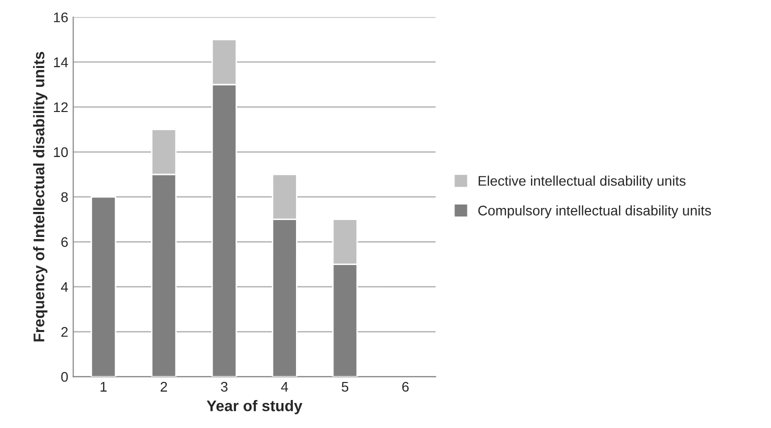  Describe the element at coordinates (582, 182) in the screenshot. I see `legend-label: Elective intellectual disability units` at that location.